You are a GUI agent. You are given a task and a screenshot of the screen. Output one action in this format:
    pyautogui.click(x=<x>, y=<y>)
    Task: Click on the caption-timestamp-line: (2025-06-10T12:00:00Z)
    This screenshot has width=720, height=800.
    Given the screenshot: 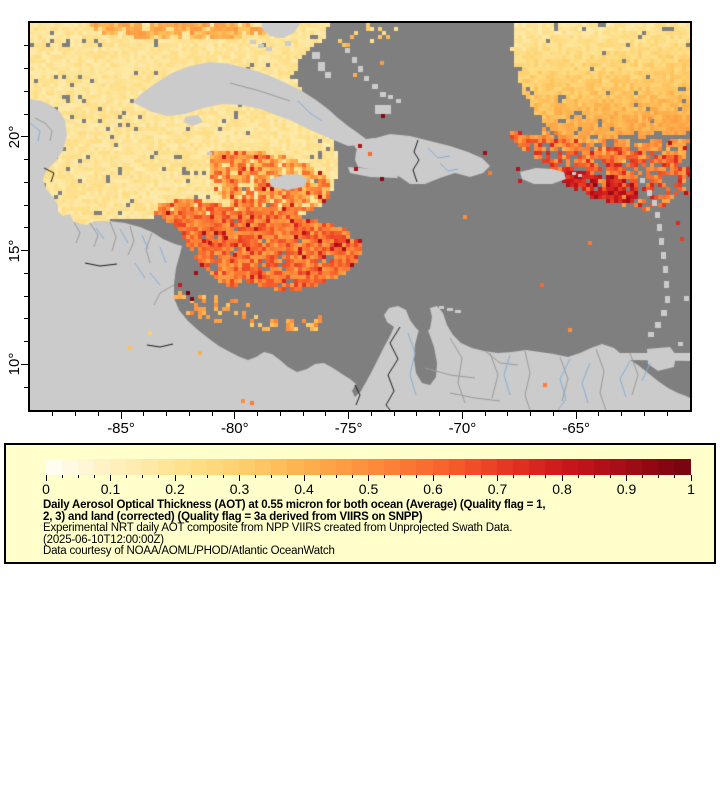 What is the action you would take?
    pyautogui.click(x=103, y=539)
    